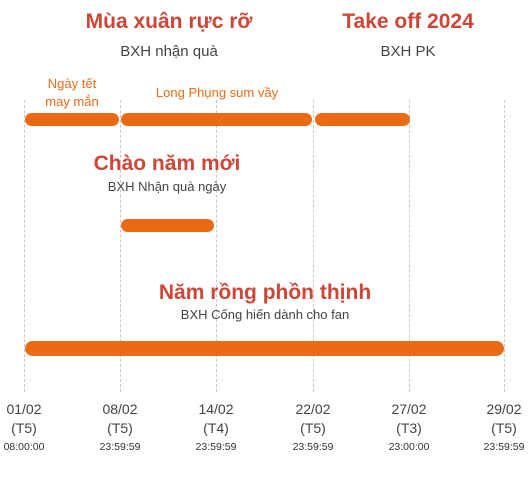 The height and width of the screenshot is (479, 530). What do you see at coordinates (217, 92) in the screenshot?
I see `longphung-event-label: Long Phụng sum vầy` at bounding box center [217, 92].